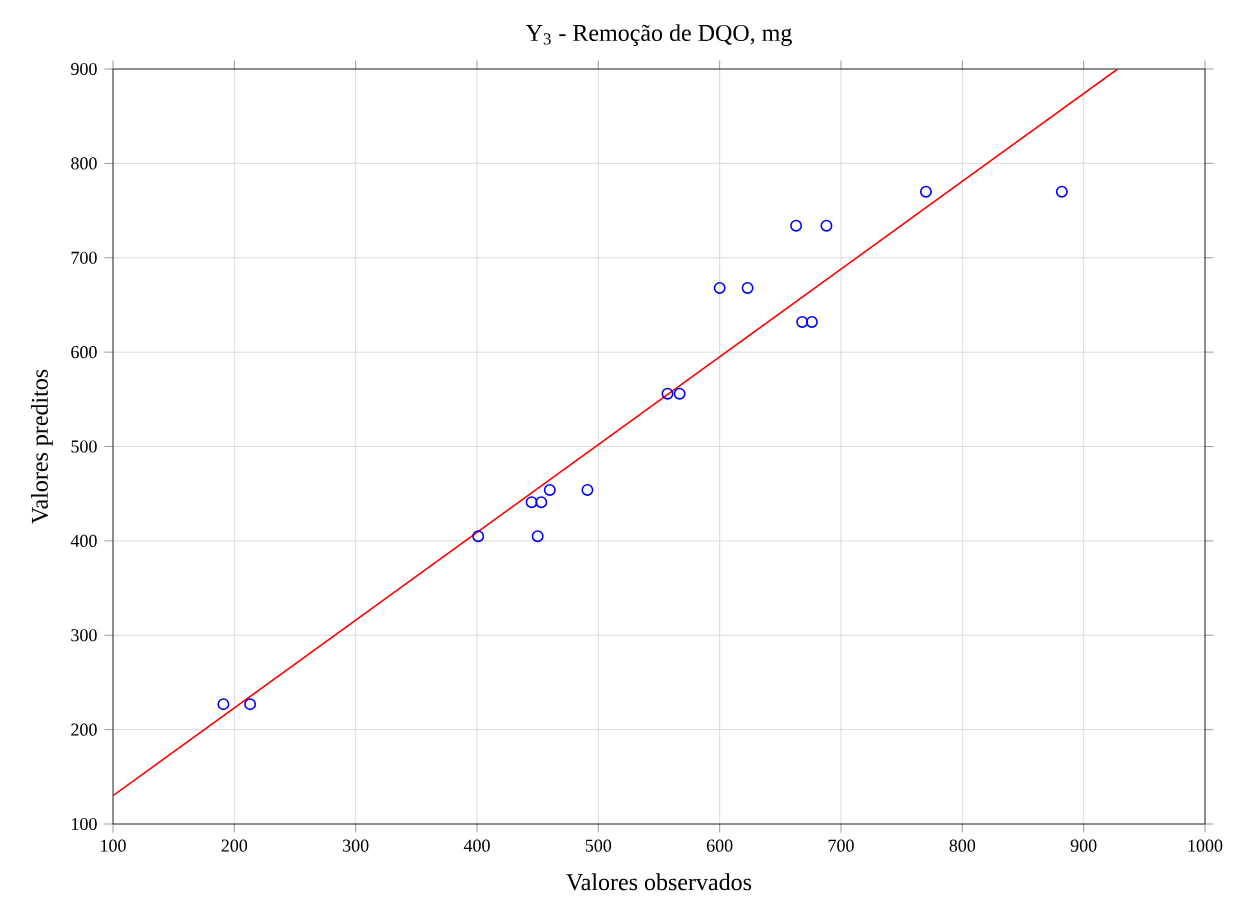 The width and height of the screenshot is (1234, 914). What do you see at coordinates (234, 845) in the screenshot?
I see `x-tick-label: 200` at bounding box center [234, 845].